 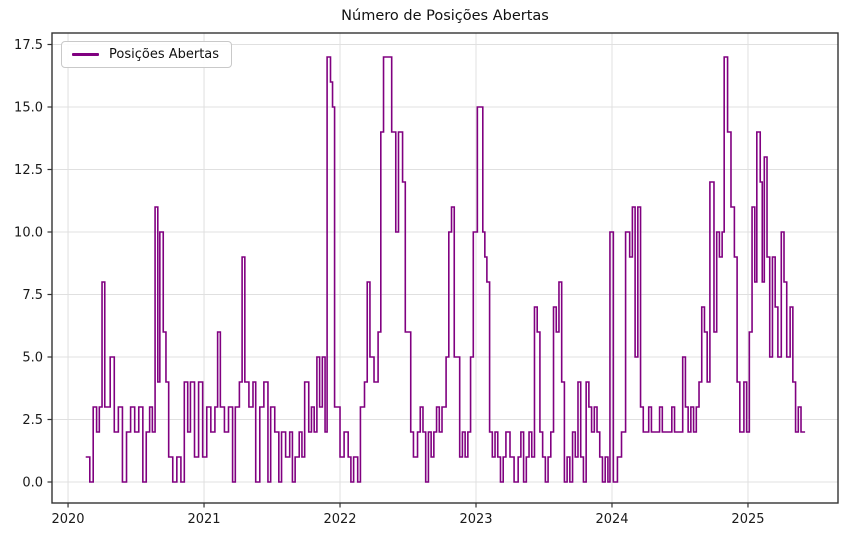 I want to click on y-tick-label: 0.0, so click(x=32, y=483).